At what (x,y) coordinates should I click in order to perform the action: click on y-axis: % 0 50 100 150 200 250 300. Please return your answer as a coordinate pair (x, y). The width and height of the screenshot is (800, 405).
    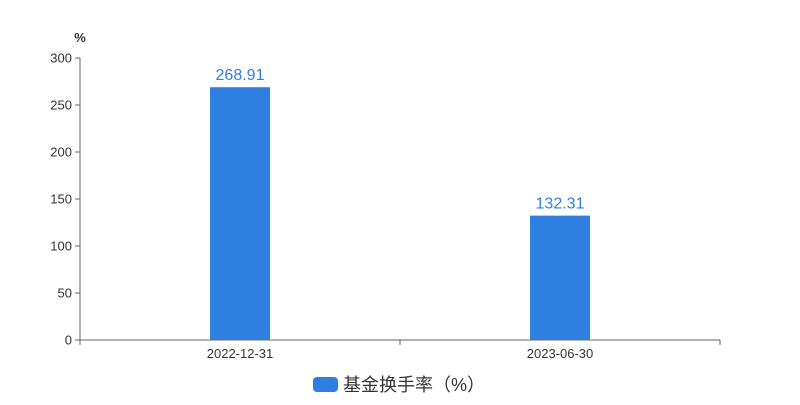
    Looking at the image, I should click on (68, 189).